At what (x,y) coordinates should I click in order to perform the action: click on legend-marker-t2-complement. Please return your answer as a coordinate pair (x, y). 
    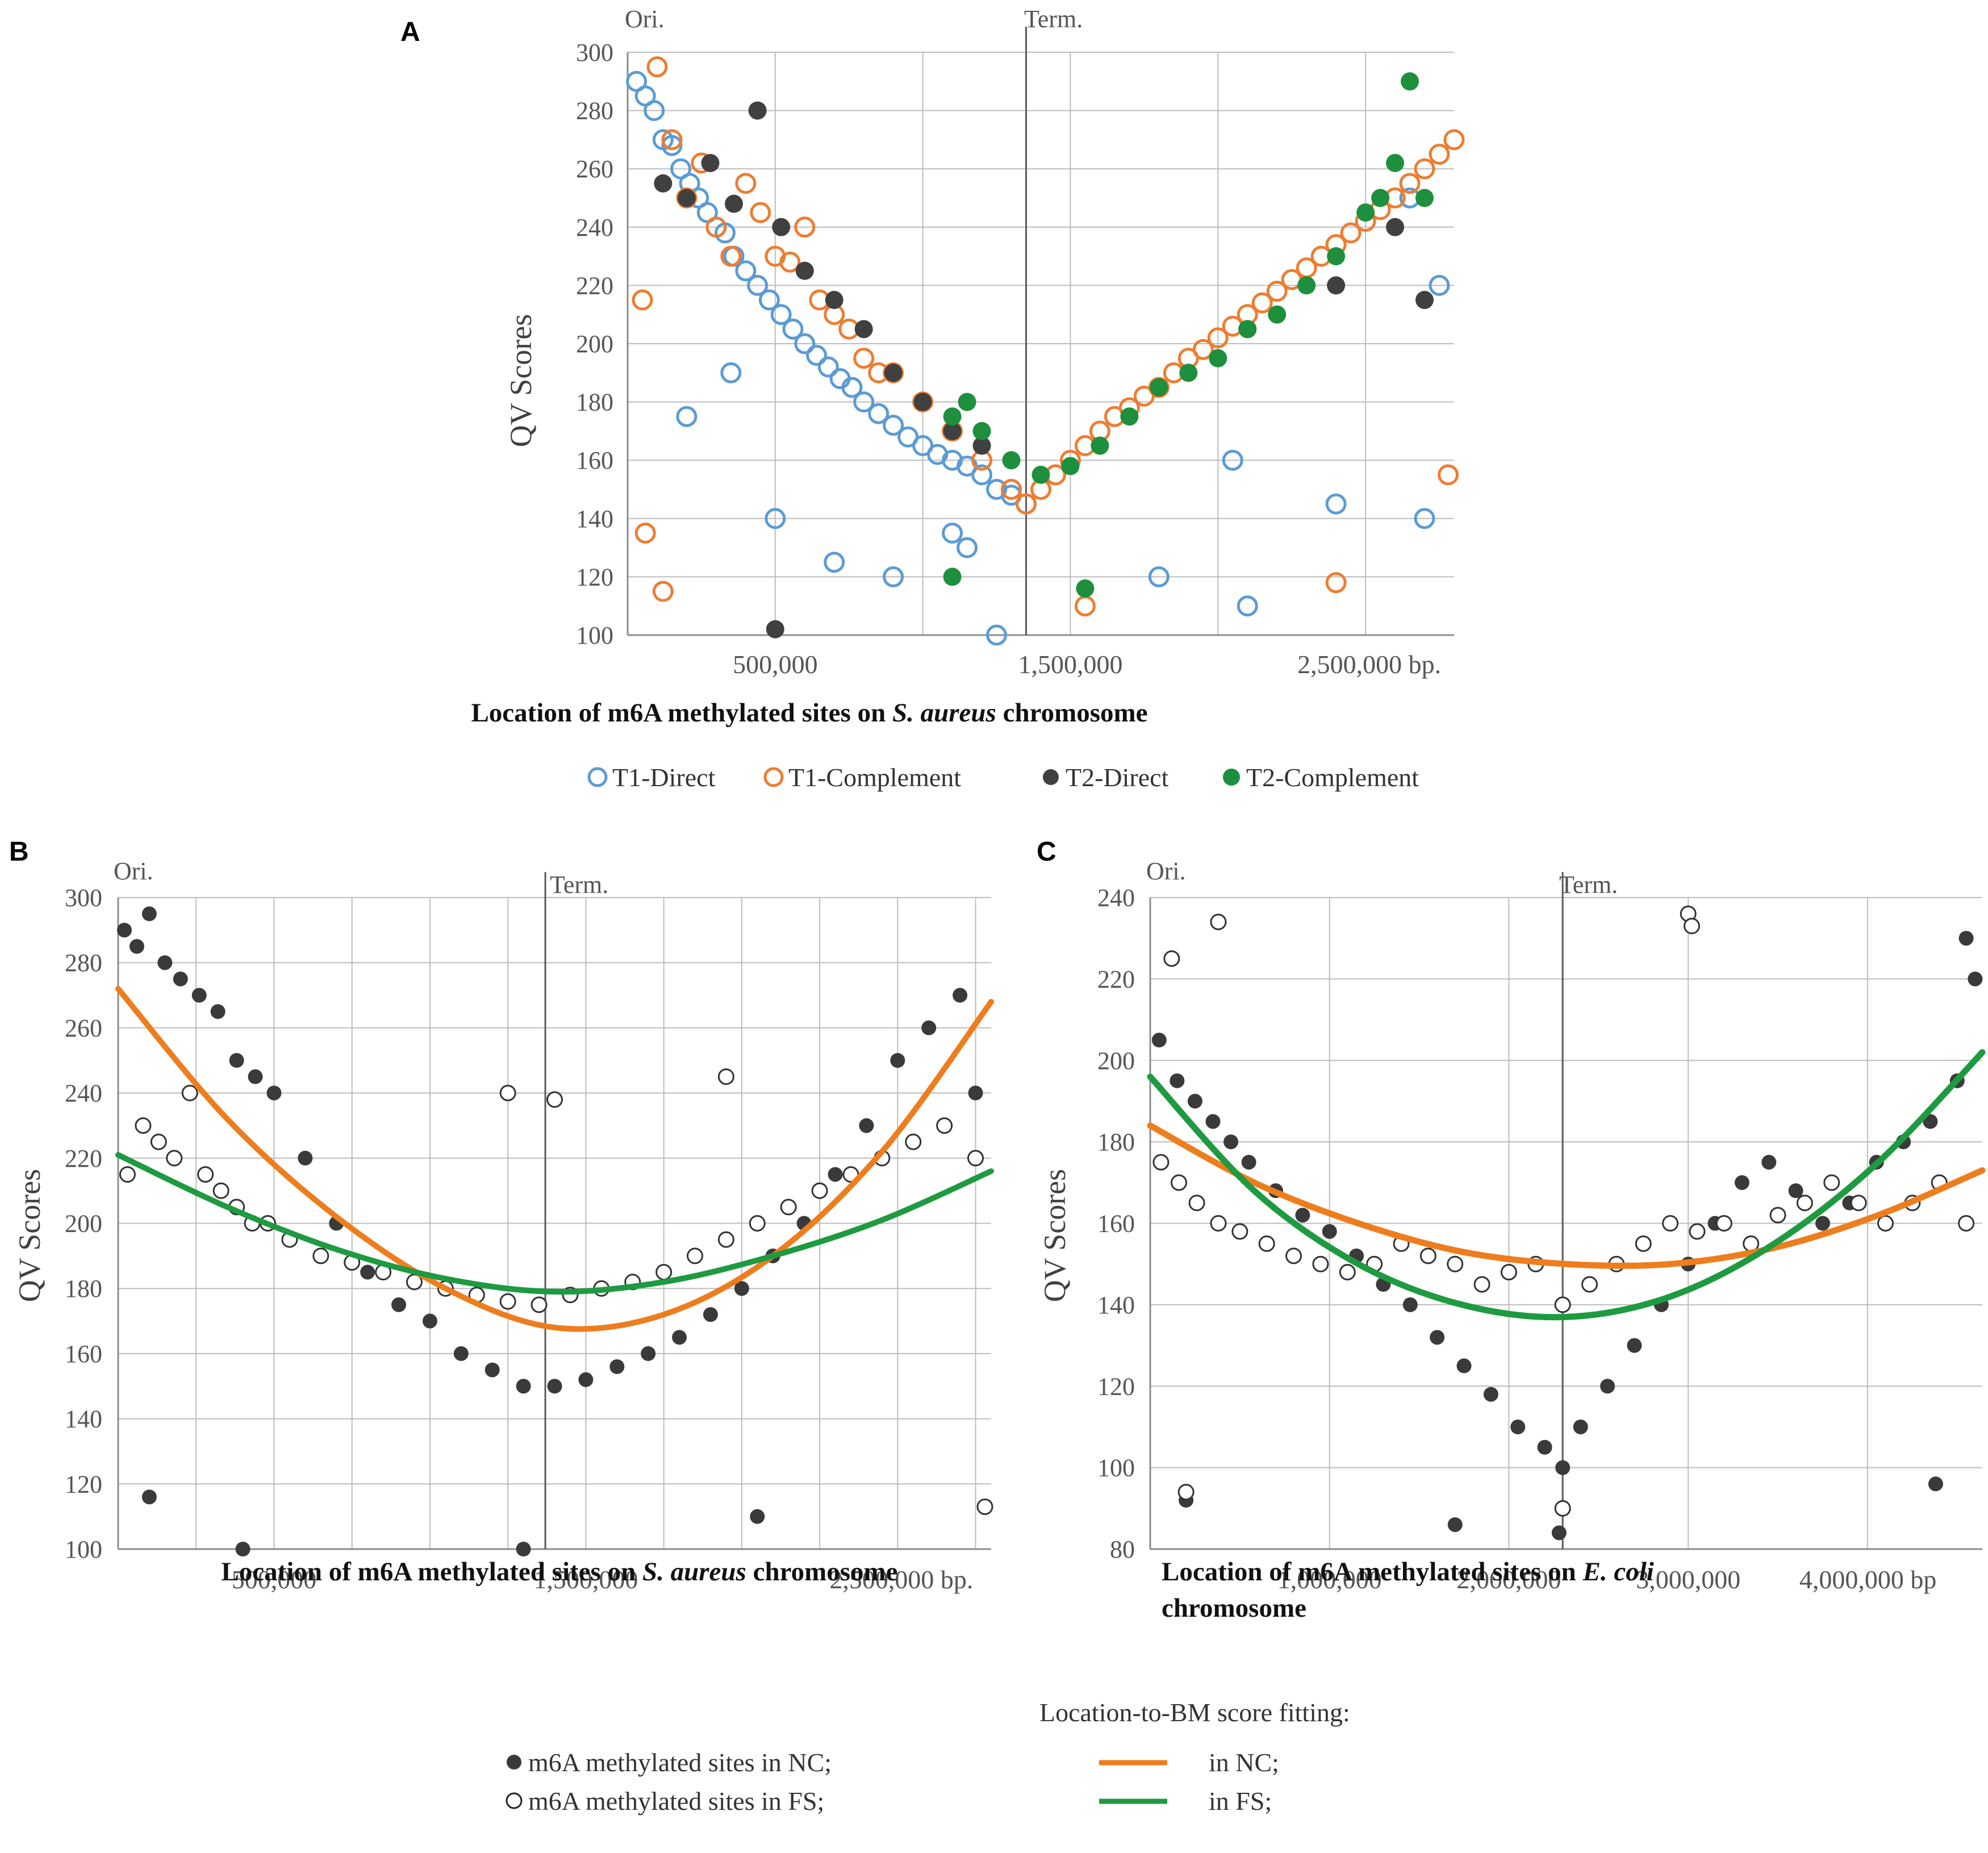
    Looking at the image, I should click on (1231, 777).